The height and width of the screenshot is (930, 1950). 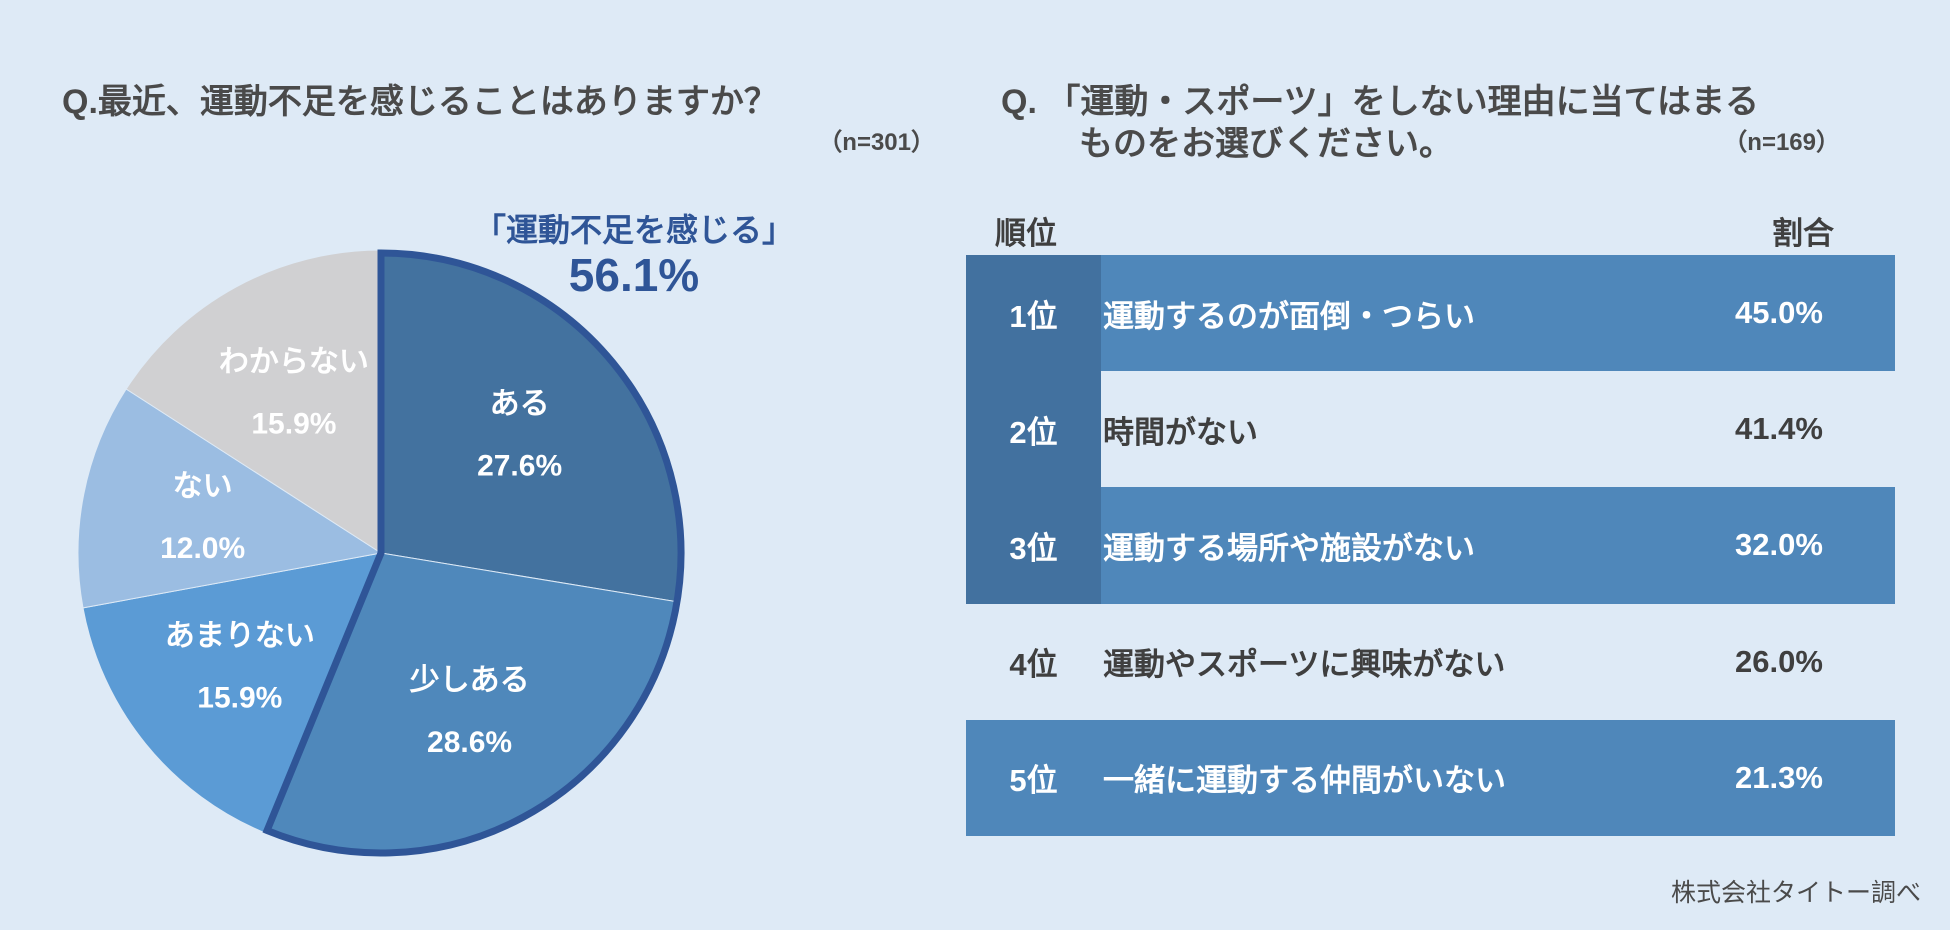 I want to click on table-row: 1位 運動するのが面倒・つらい 45.0%, so click(x=1430, y=313).